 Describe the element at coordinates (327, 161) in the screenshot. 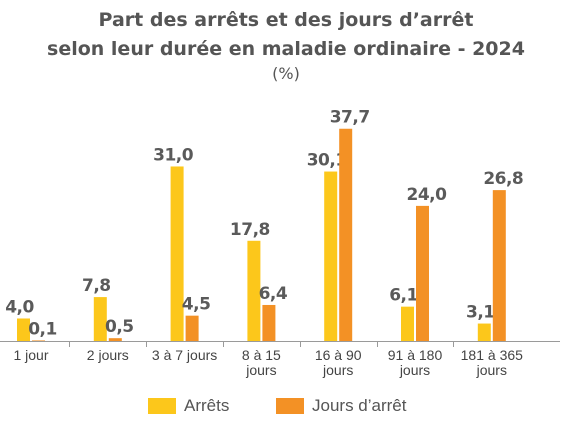

I see `data-label-arrets: 30,1` at that location.